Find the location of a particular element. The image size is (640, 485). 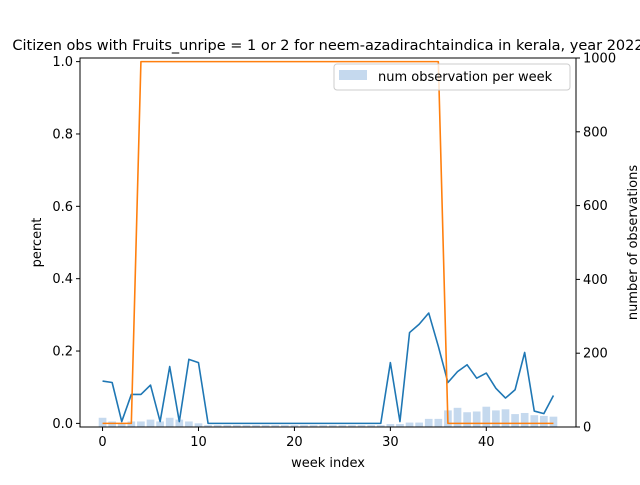

y-tick-label: 0.4 is located at coordinates (62, 279).